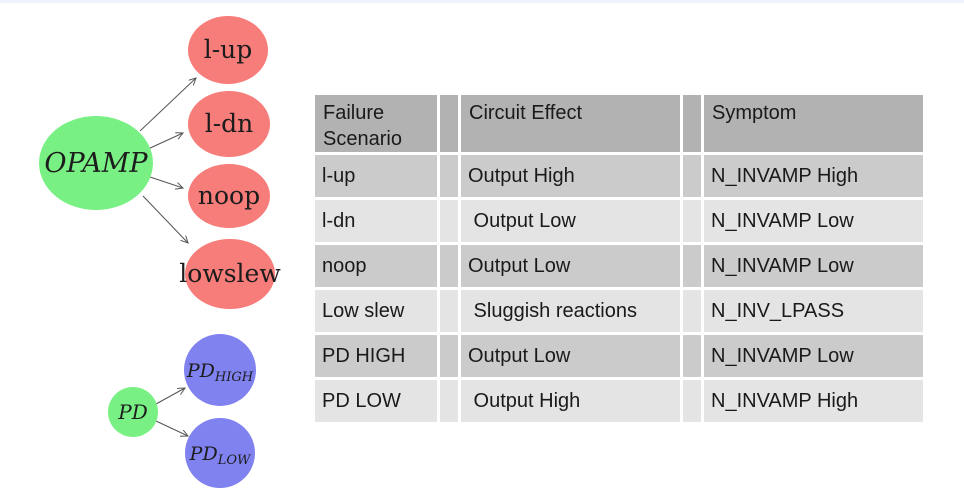 This screenshot has width=964, height=492. What do you see at coordinates (376, 401) in the screenshot?
I see `cell-scenario: PD LOW` at bounding box center [376, 401].